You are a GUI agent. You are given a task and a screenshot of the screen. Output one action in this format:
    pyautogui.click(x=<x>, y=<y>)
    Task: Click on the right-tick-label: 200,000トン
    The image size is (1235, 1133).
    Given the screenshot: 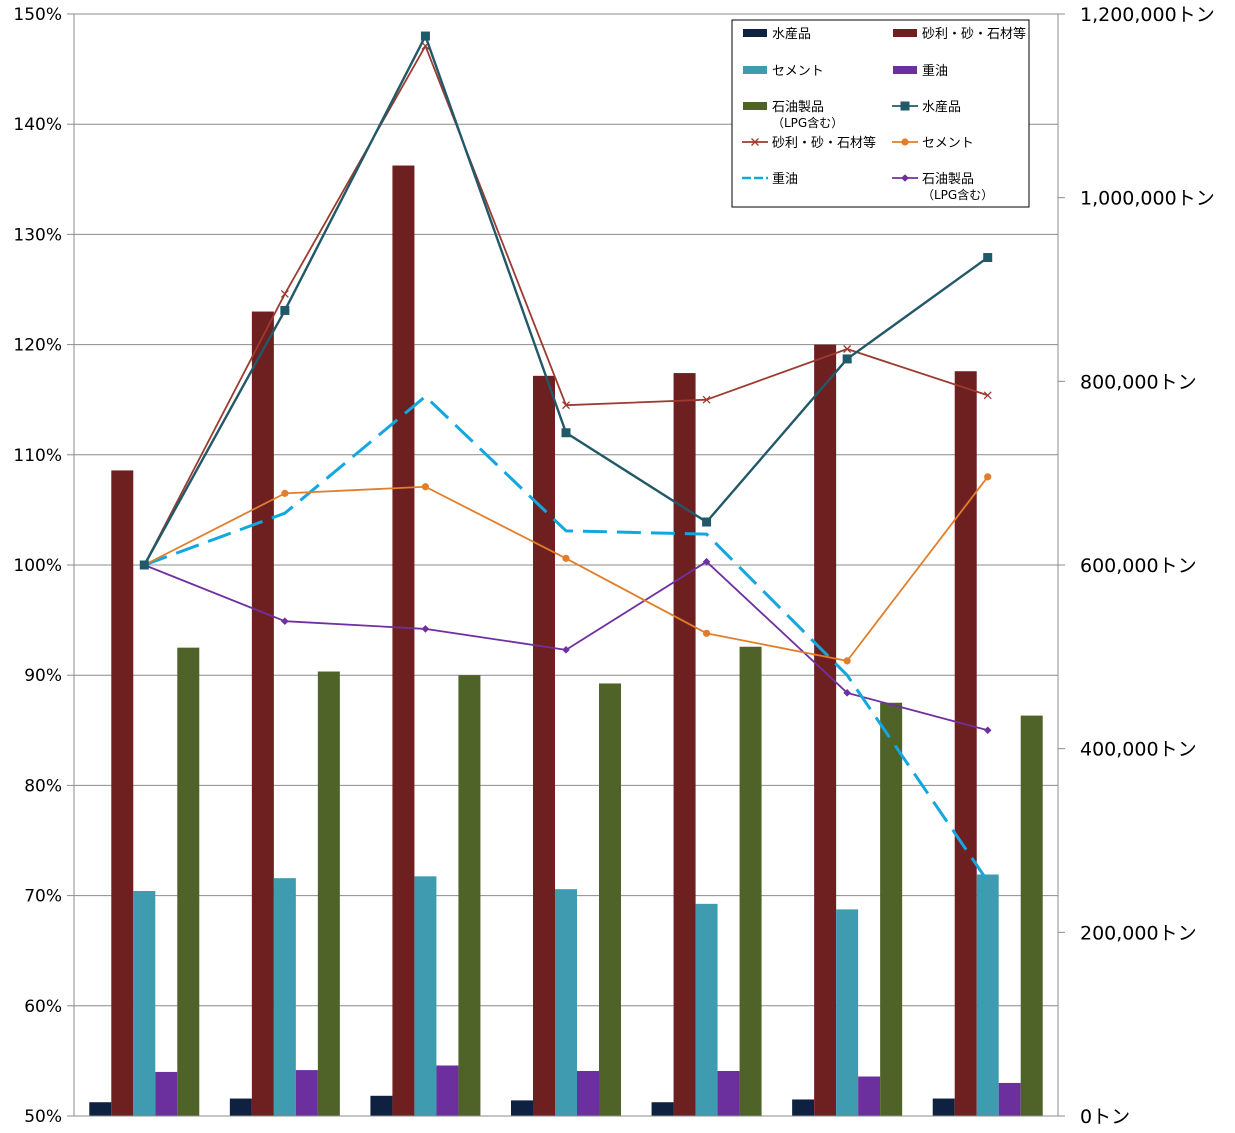 What is the action you would take?
    pyautogui.click(x=1138, y=933)
    